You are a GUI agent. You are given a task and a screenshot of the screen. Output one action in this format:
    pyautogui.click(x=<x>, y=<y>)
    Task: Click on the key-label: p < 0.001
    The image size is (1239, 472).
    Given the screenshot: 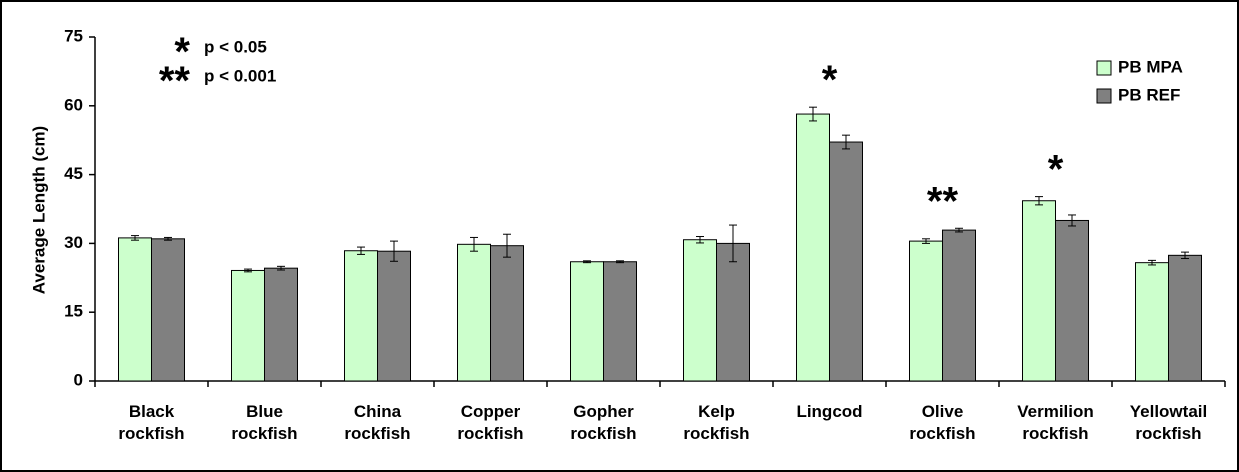 What is the action you would take?
    pyautogui.click(x=240, y=75)
    